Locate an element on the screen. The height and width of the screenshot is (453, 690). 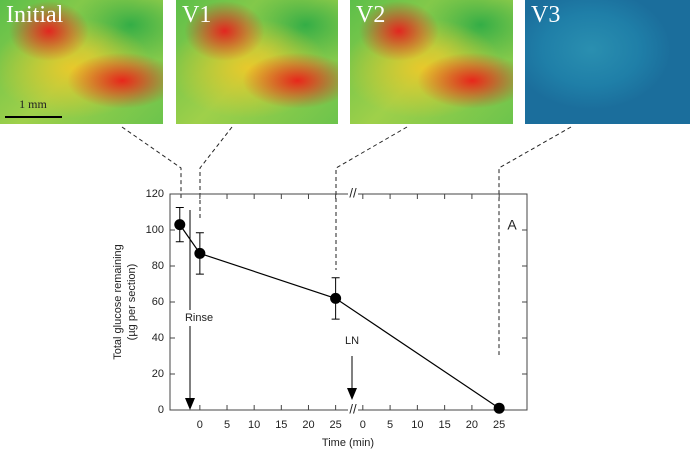
image-panel: Initial is located at coordinates (81, 62).